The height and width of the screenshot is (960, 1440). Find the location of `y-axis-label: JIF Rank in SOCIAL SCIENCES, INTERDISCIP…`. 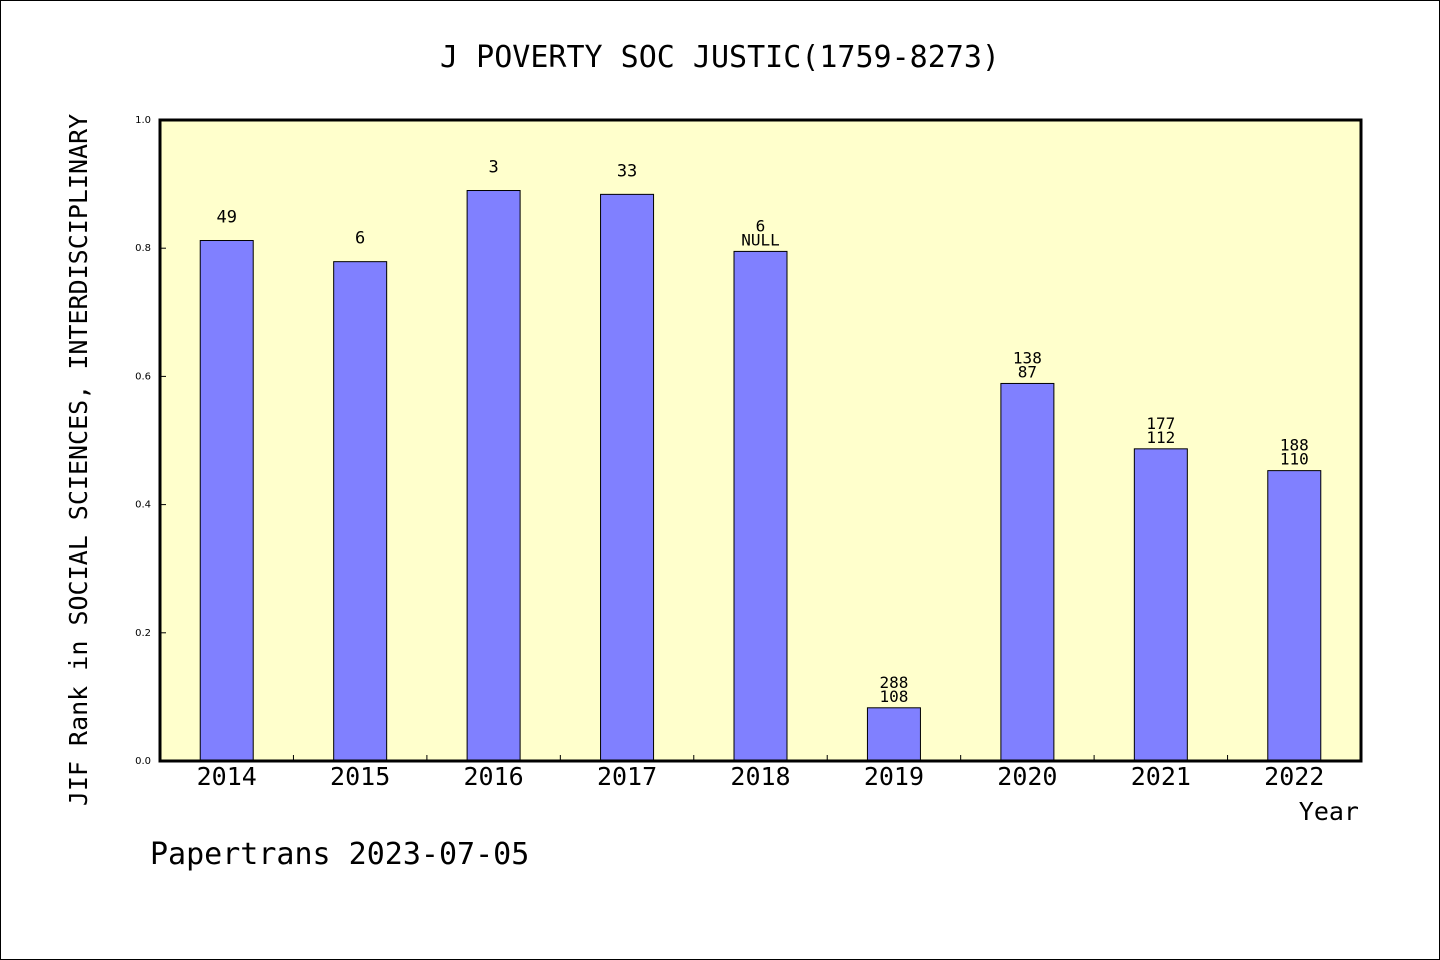

y-axis-label: JIF Rank in SOCIAL SCIENCES, INTERDISCIP… is located at coordinates (78, 460).